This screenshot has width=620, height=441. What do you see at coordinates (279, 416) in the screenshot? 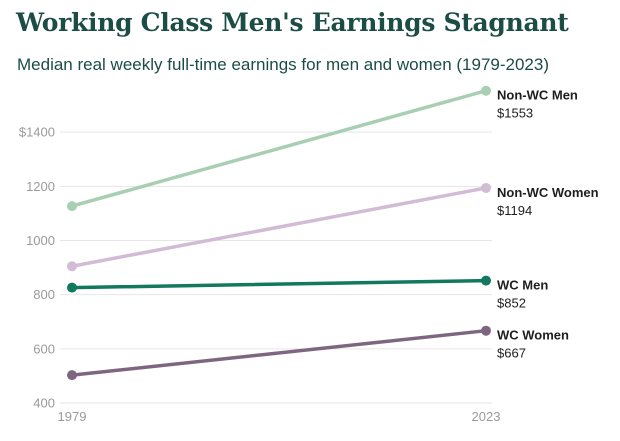
I see `x-axis-ticks: 1979 2023` at bounding box center [279, 416].